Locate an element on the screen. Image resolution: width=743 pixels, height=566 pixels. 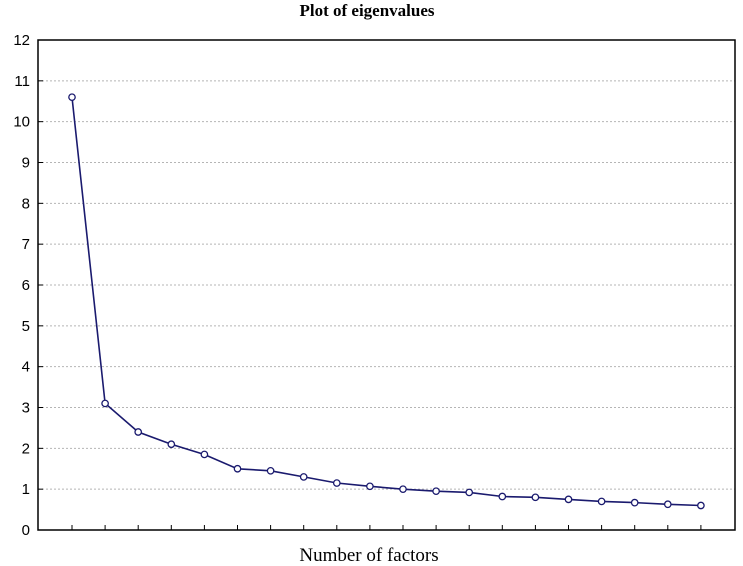
y-tick-label: 10 is located at coordinates (21, 122).